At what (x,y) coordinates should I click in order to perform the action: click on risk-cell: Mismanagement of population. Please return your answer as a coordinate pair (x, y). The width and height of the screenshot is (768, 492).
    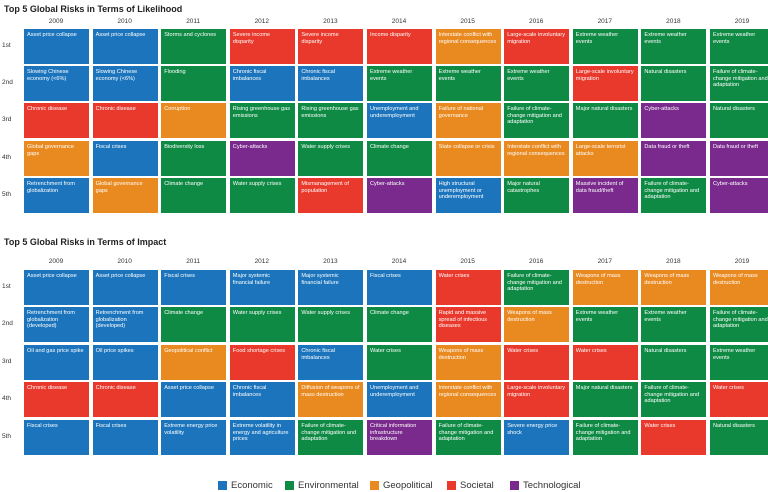
    Looking at the image, I should click on (331, 195).